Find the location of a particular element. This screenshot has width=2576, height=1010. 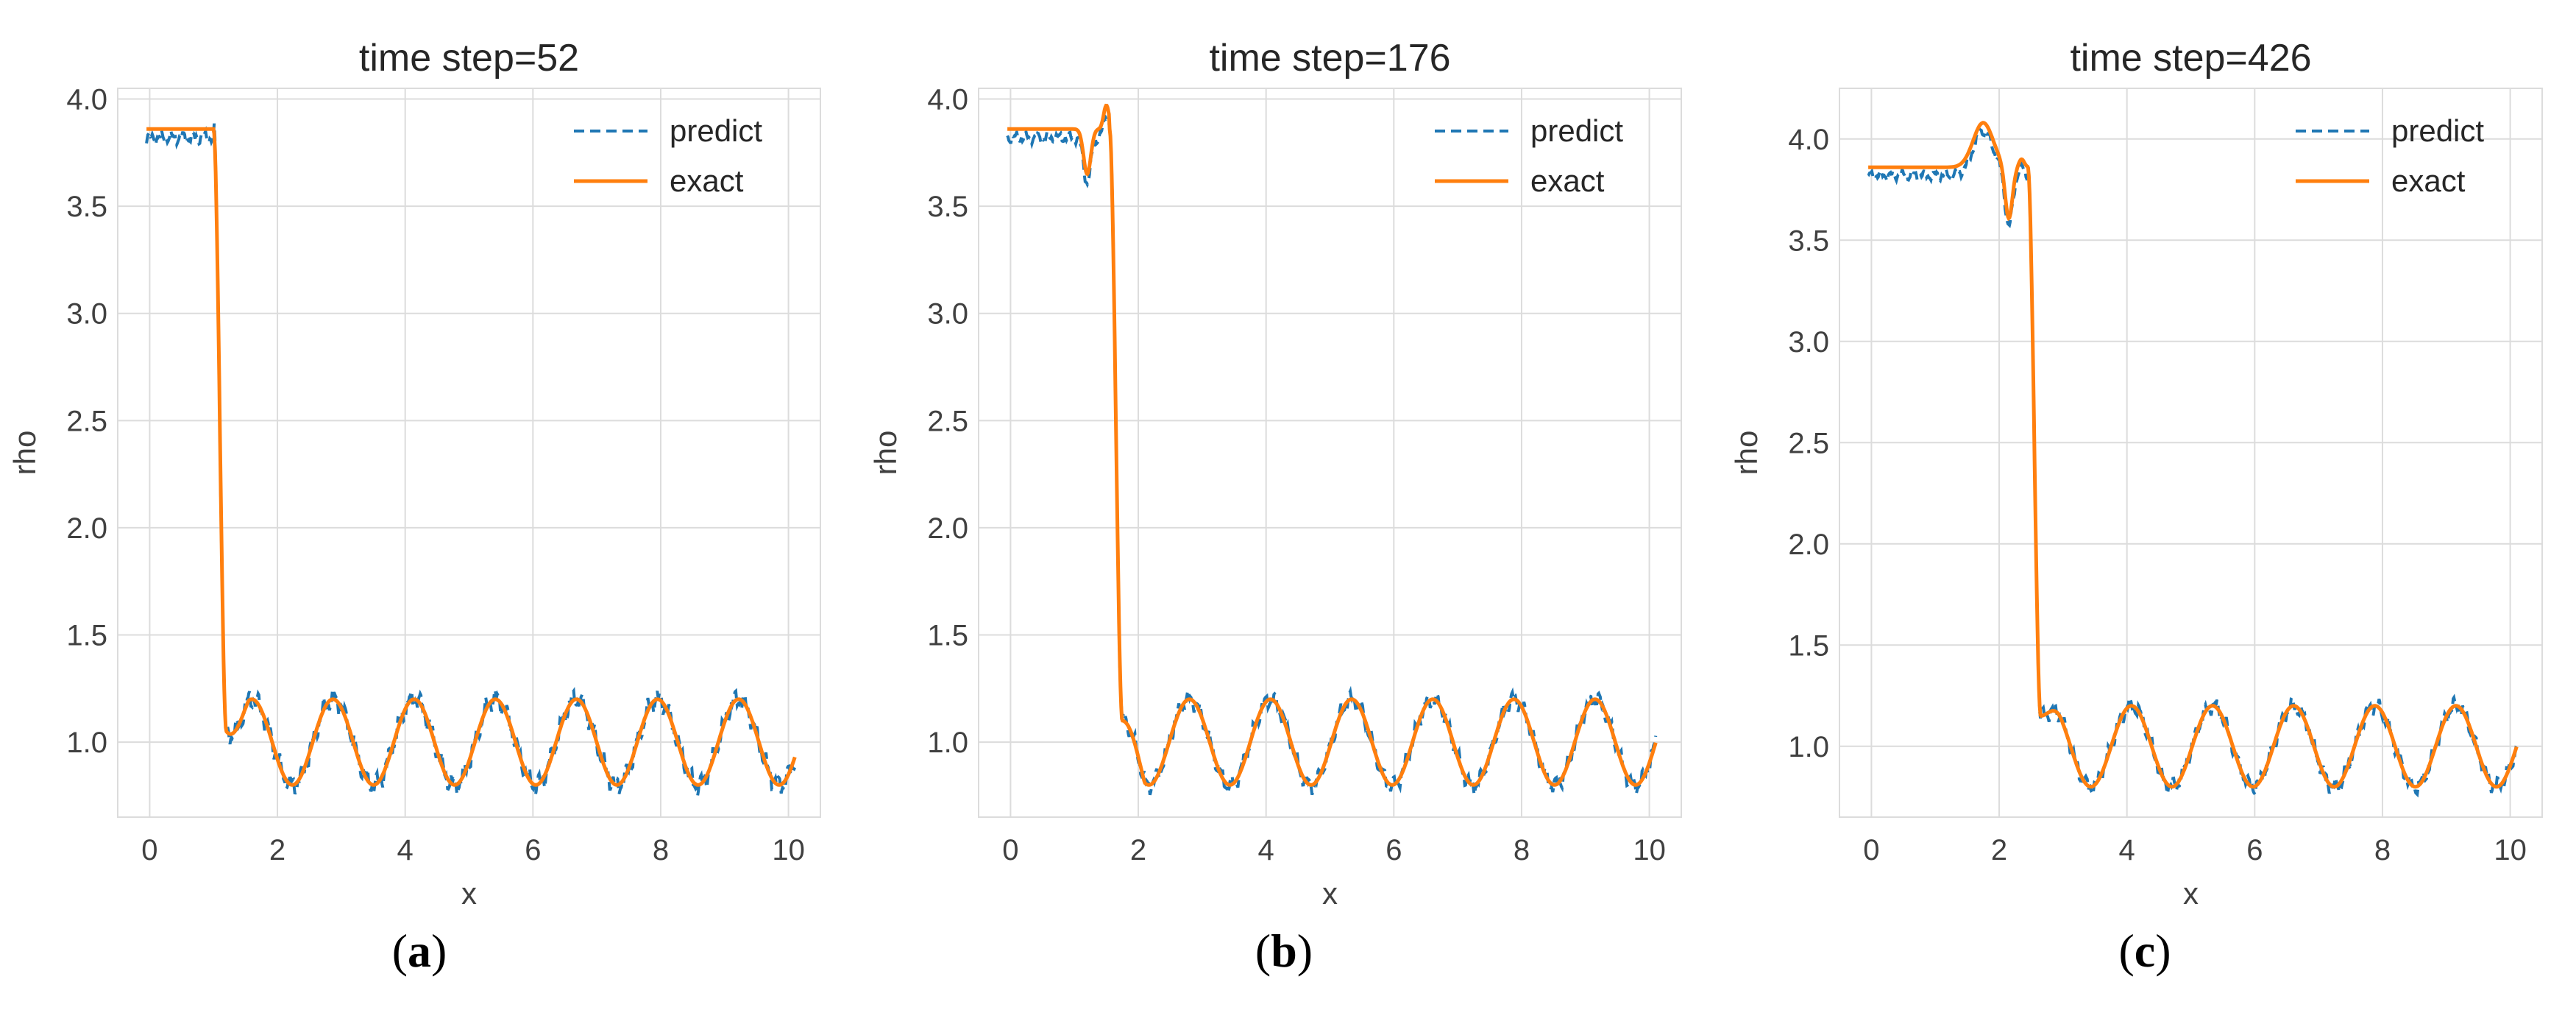

caption-b: (b) is located at coordinates (1284, 951).